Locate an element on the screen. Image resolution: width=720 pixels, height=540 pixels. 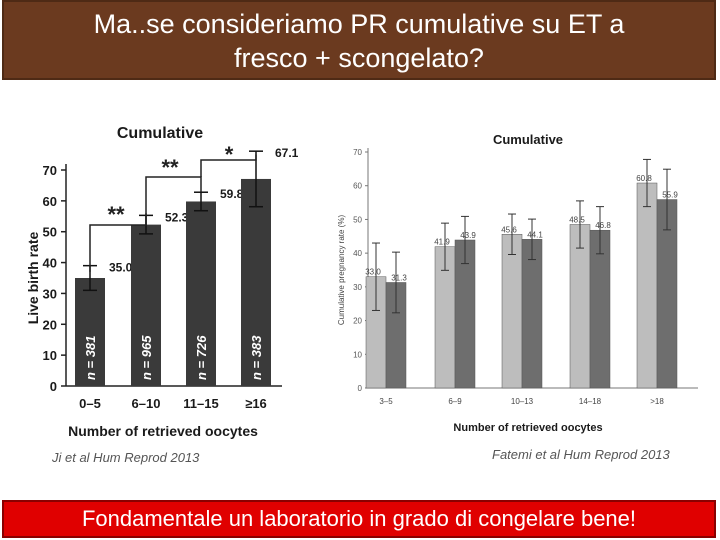
citation-left: Ji et al Hum Reprod 2013 is located at coordinates (126, 457).